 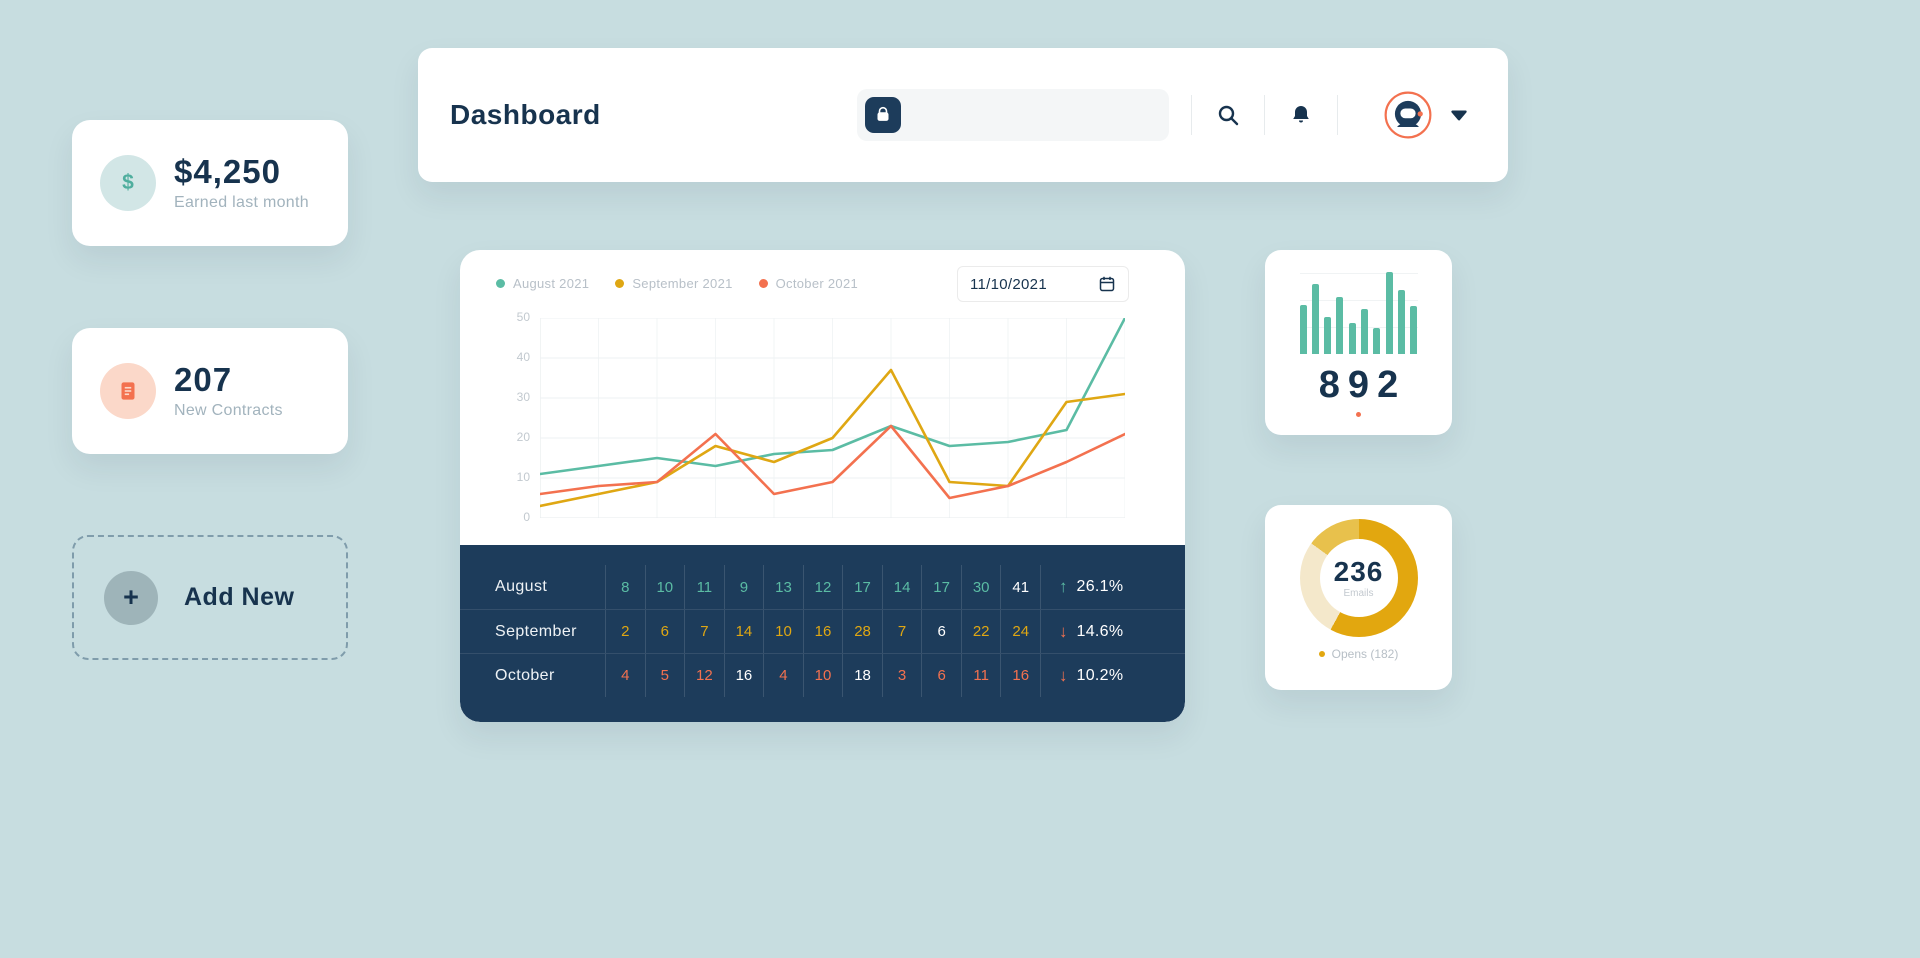 I want to click on search-box, so click(x=1013, y=115).